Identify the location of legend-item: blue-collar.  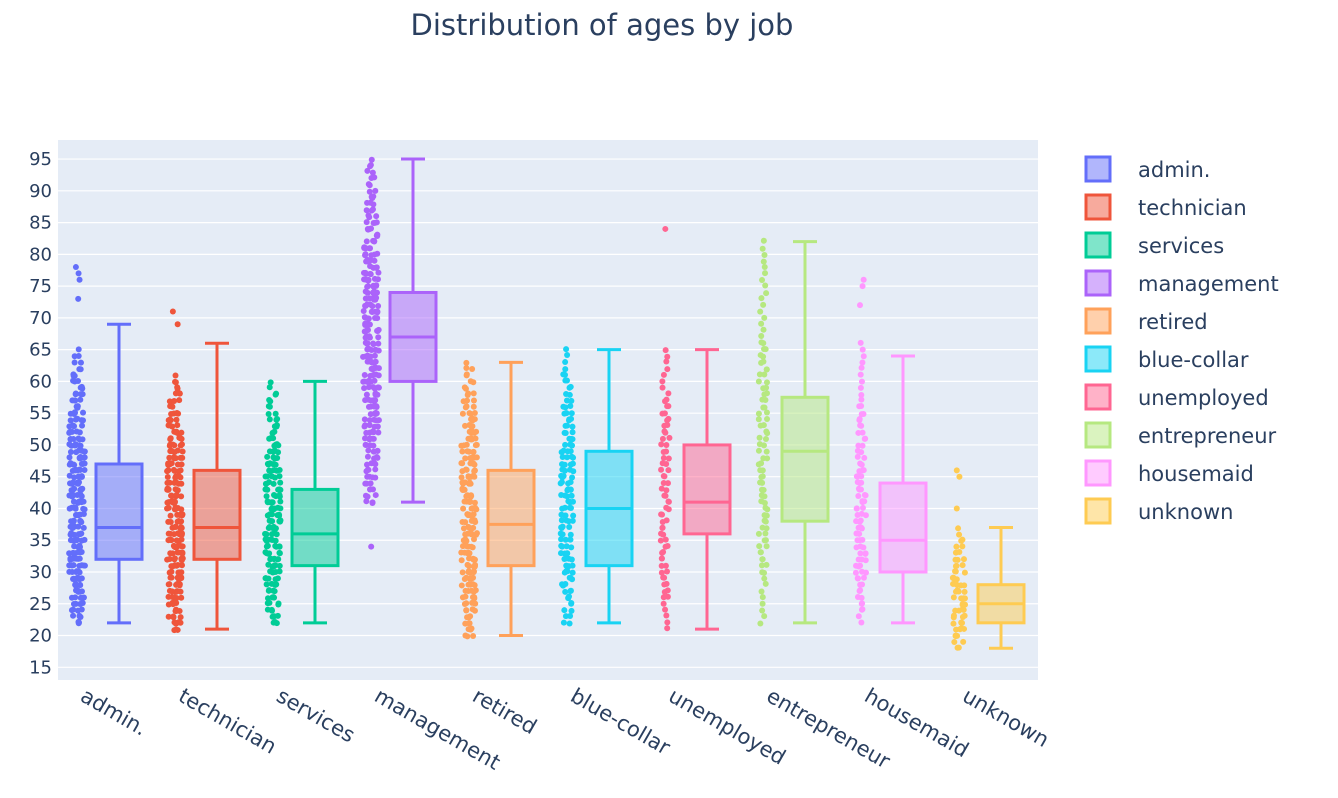
(1166, 359).